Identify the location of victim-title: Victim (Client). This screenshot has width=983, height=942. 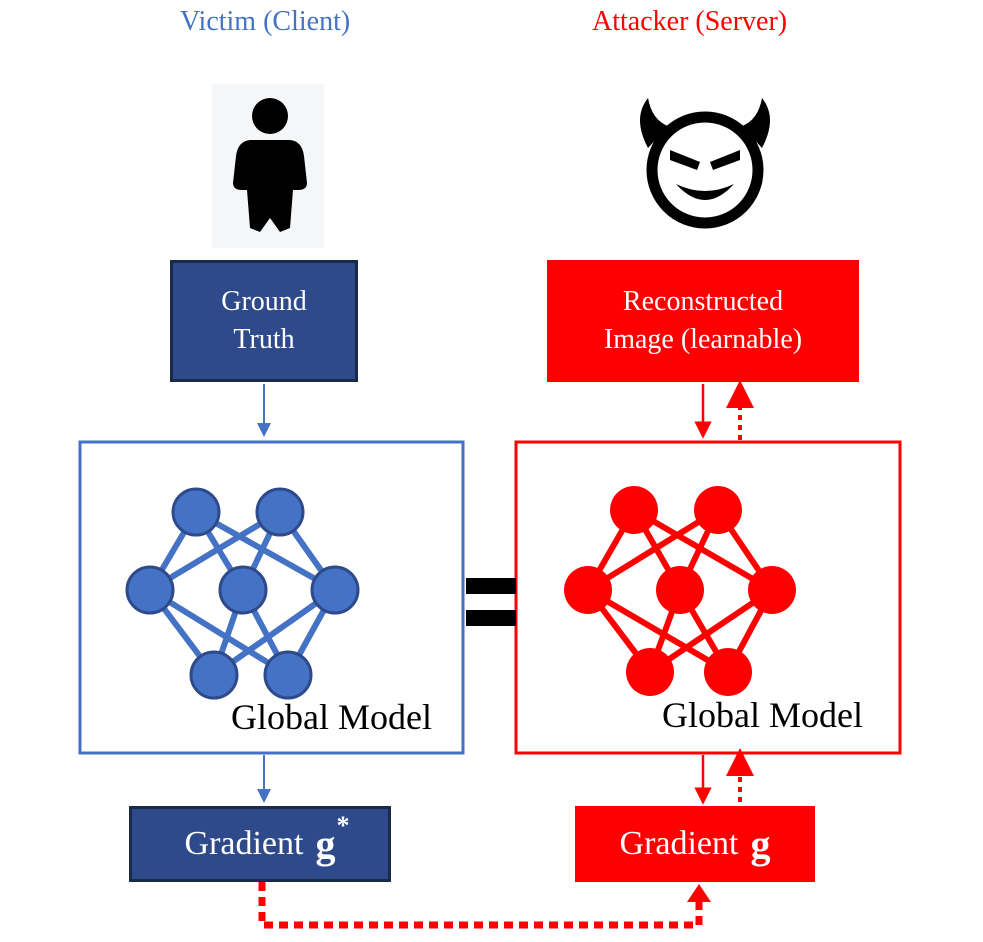
(265, 21).